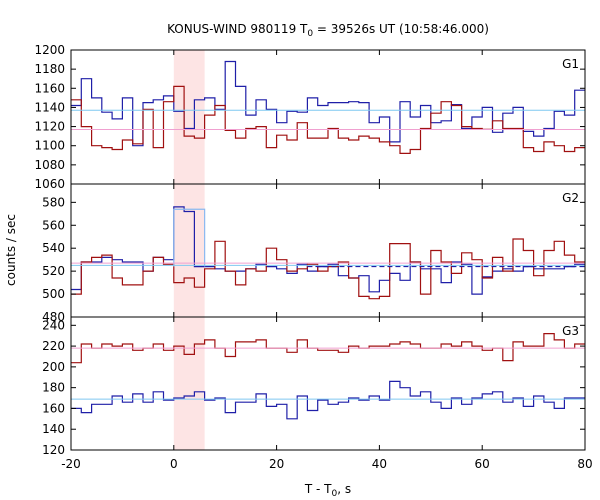 The width and height of the screenshot is (600, 500). What do you see at coordinates (328, 269) in the screenshot?
I see `series-g2-red-step` at bounding box center [328, 269].